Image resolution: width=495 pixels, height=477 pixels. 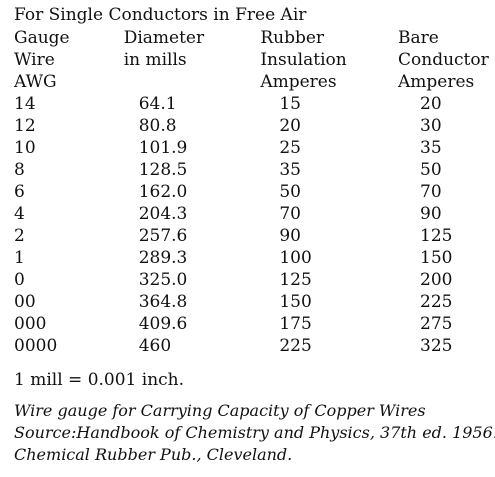 I want to click on table-row: 1 289.3 100 150, so click(x=252, y=258).